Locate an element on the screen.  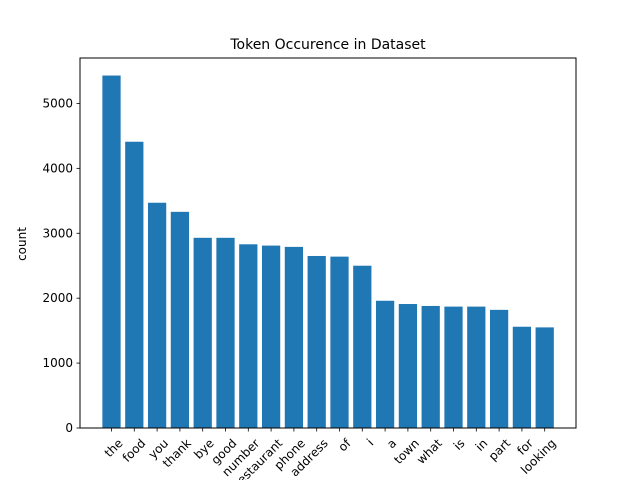
x-tick-label: what is located at coordinates (429, 451).